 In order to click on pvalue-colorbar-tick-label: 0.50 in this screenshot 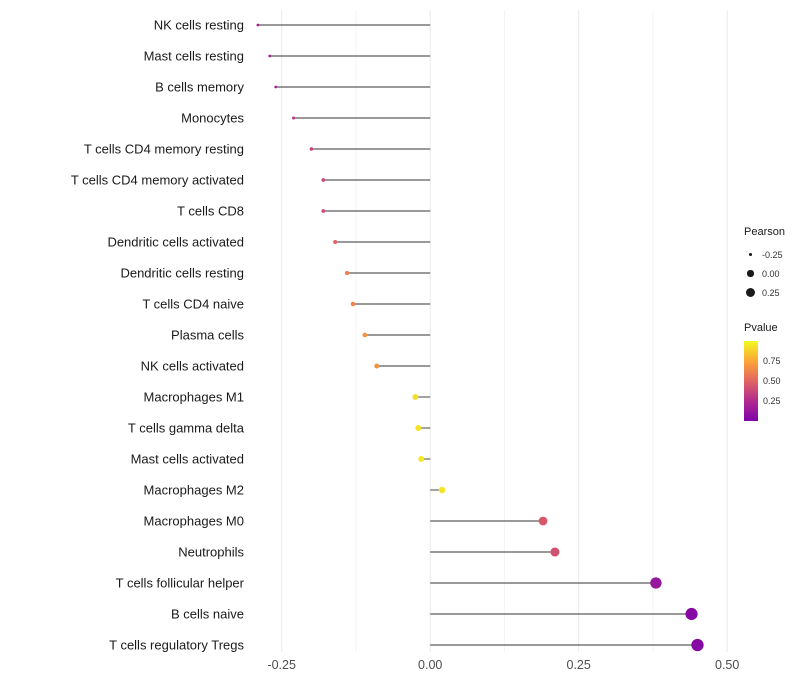, I will do `click(772, 381)`.